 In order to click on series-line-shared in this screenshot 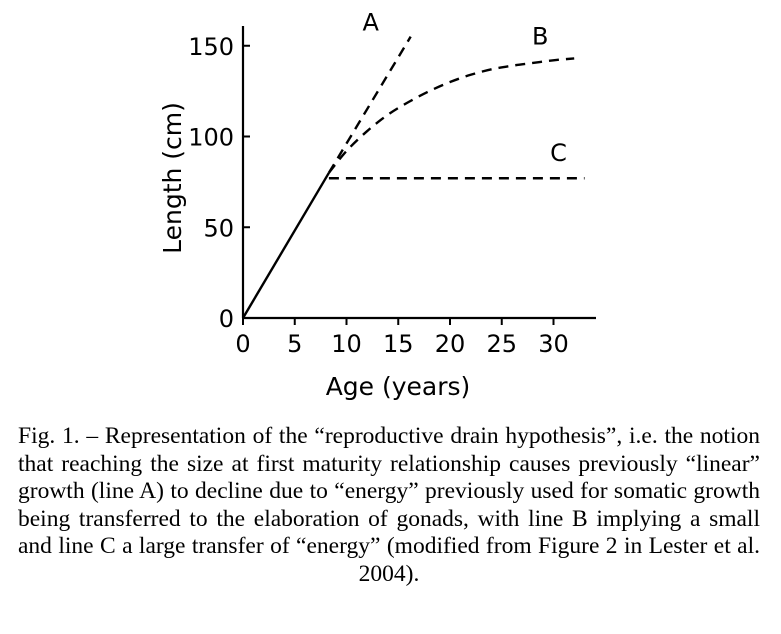, I will do `click(285, 245)`.